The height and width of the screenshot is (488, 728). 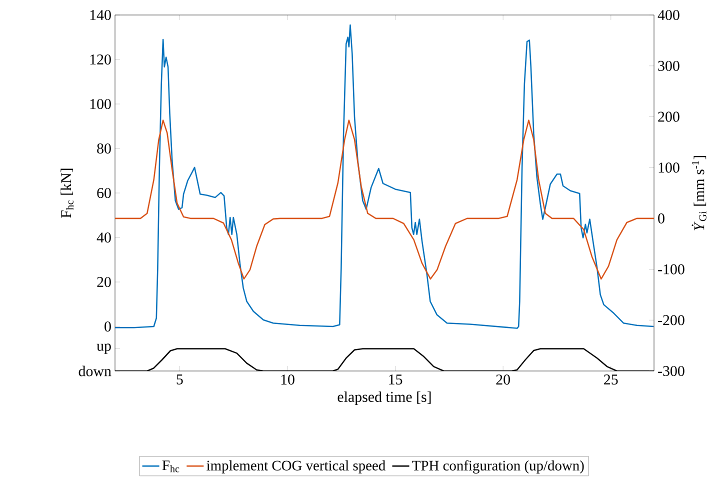 I want to click on y-tick-label: down, so click(x=95, y=371).